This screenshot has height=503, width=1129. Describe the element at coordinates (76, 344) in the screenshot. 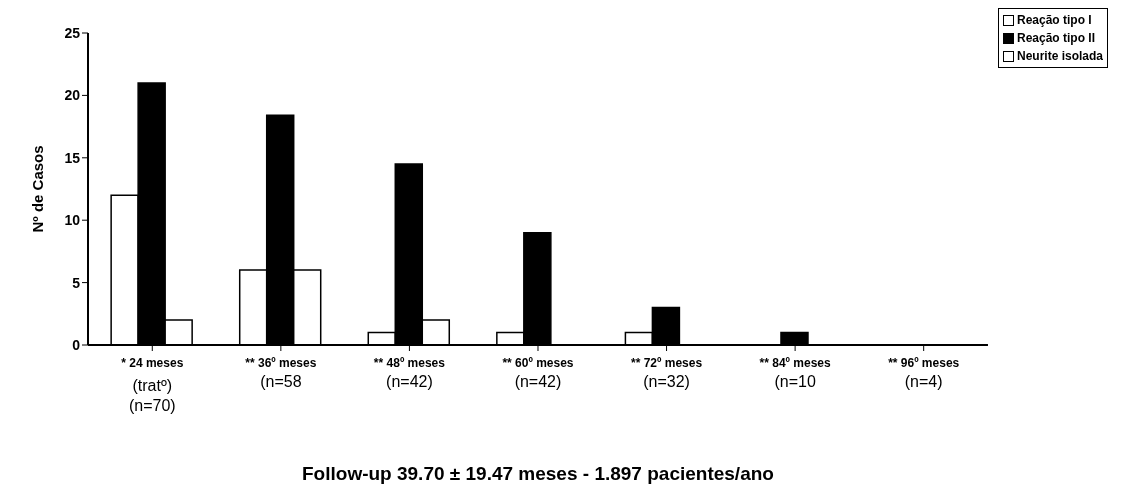

I see `y-tick-label: 0` at that location.